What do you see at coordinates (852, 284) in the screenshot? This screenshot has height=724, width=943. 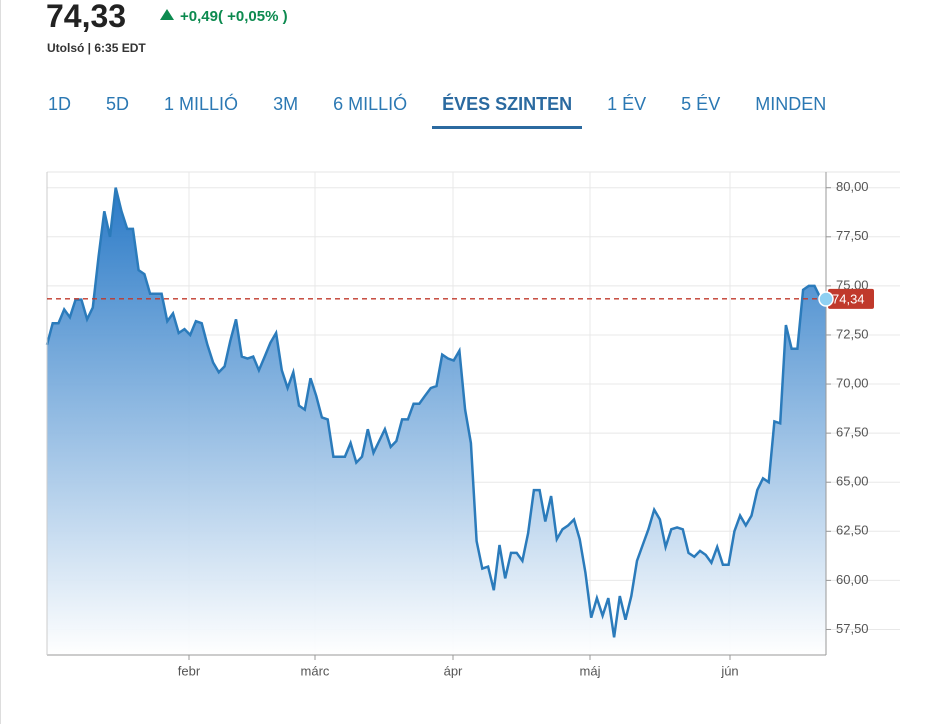 I see `y-tick-label: 75,00` at bounding box center [852, 284].